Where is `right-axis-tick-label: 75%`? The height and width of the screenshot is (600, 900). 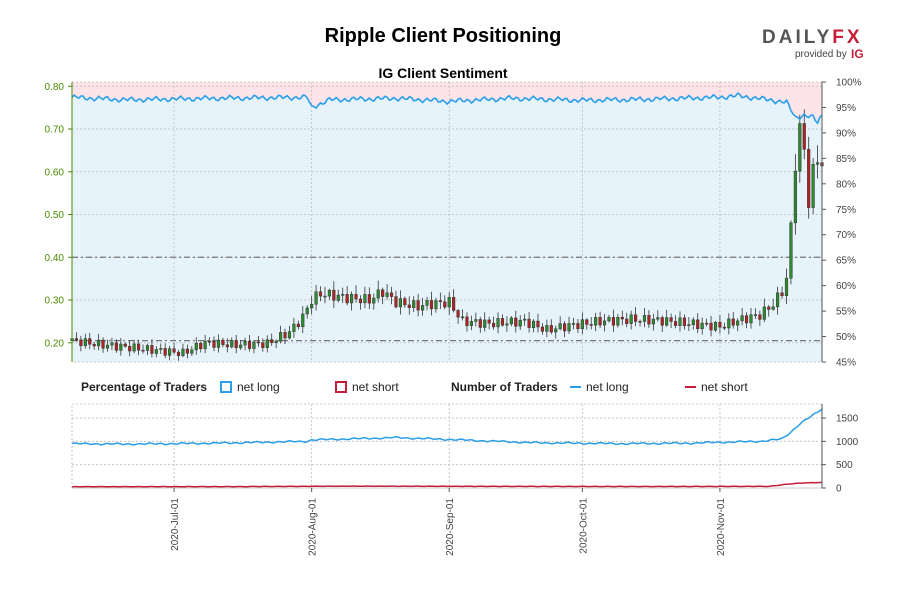 right-axis-tick-label: 75% is located at coordinates (846, 210).